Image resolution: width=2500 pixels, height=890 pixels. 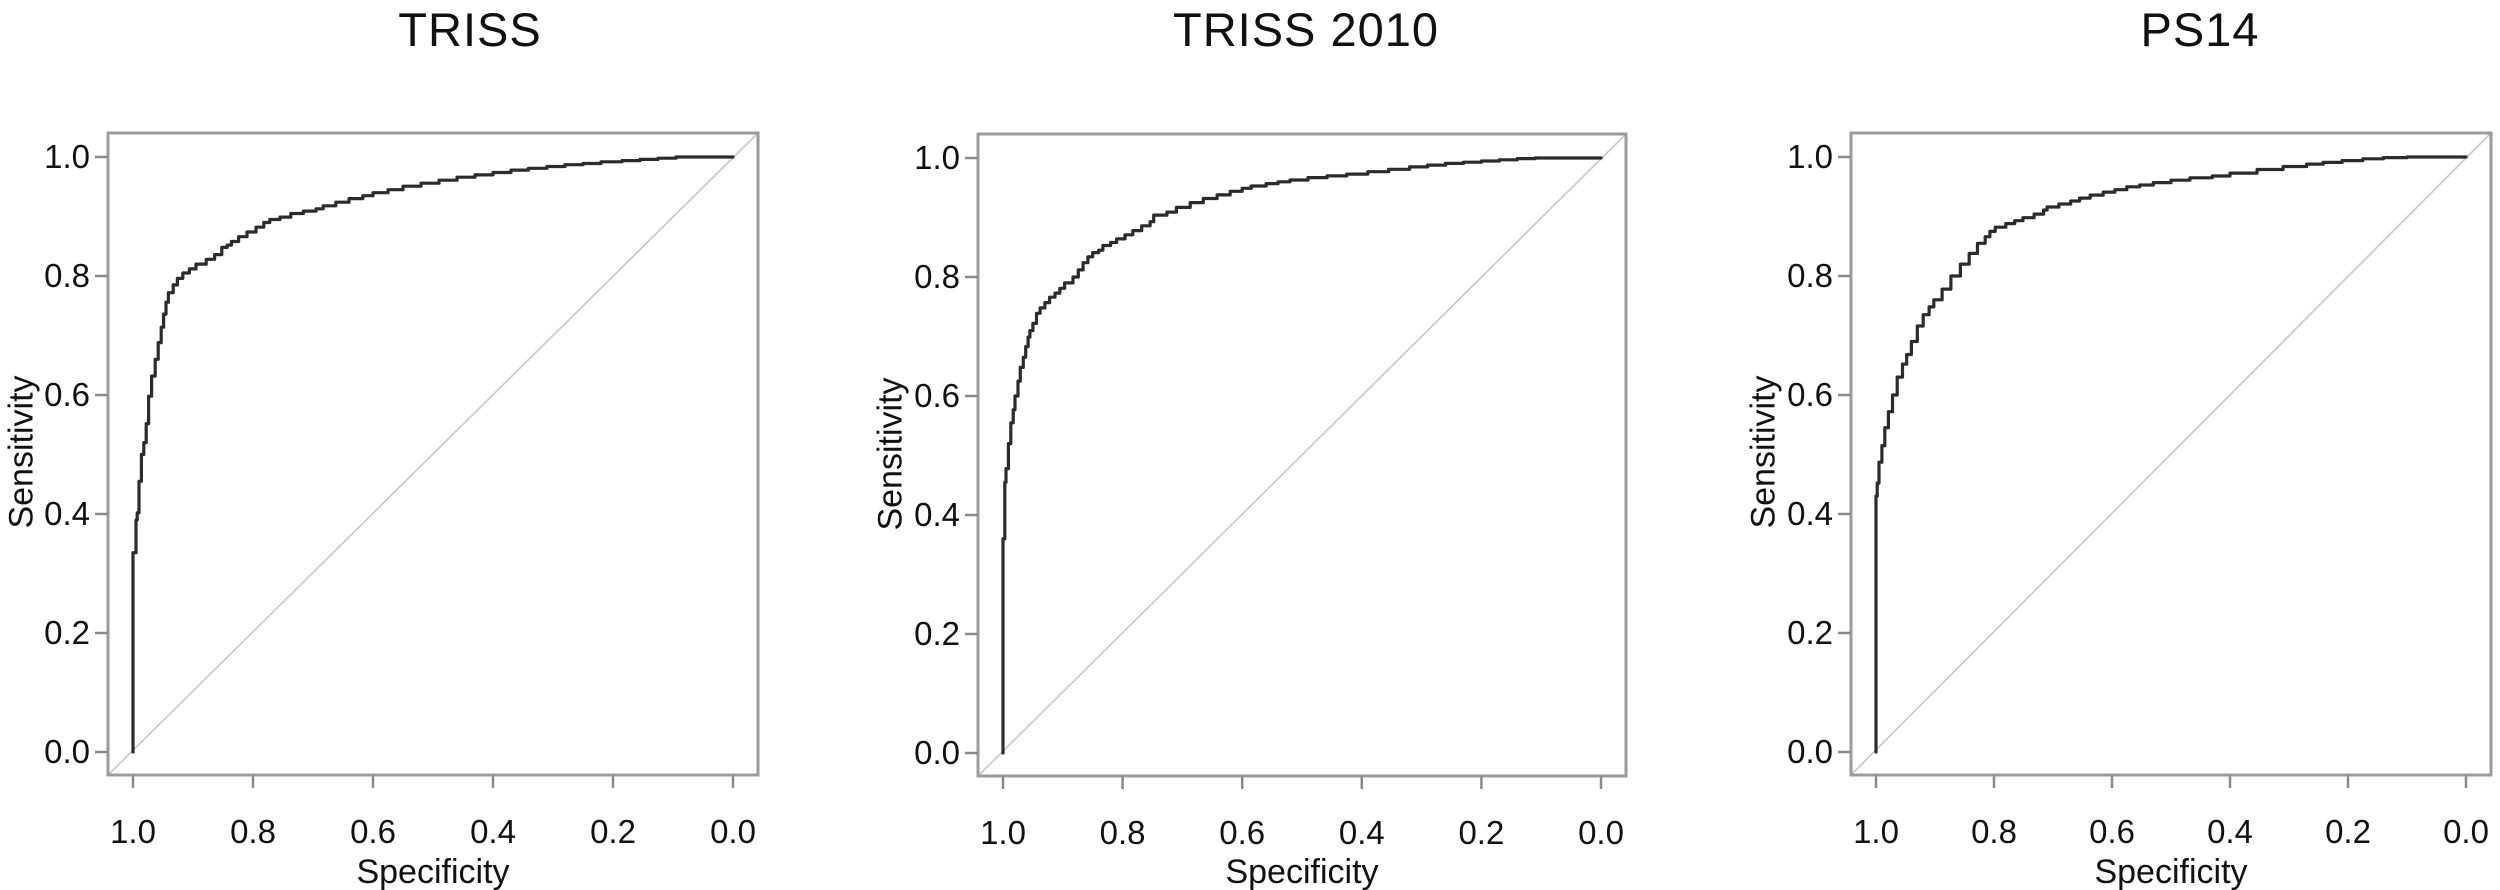 What do you see at coordinates (470, 29) in the screenshot?
I see `panel-title-triss: TRISS` at bounding box center [470, 29].